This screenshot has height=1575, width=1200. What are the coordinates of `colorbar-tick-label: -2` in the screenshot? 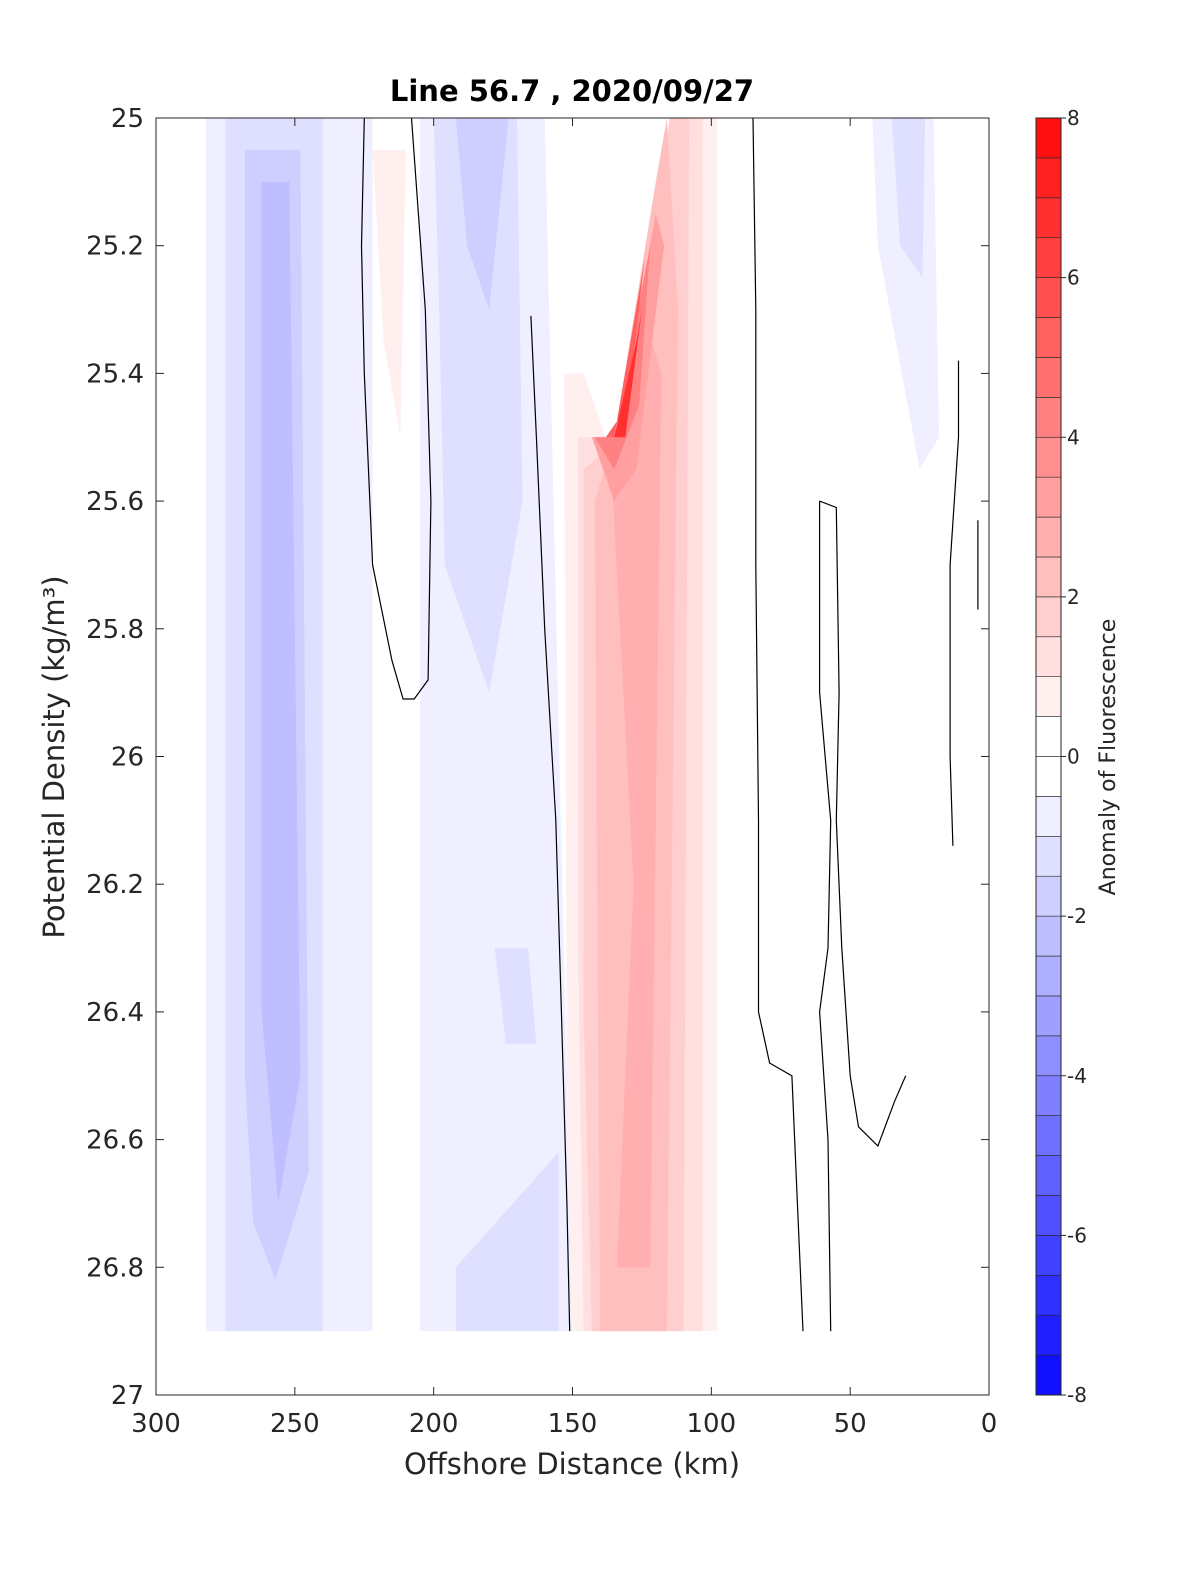 It's located at (1077, 916).